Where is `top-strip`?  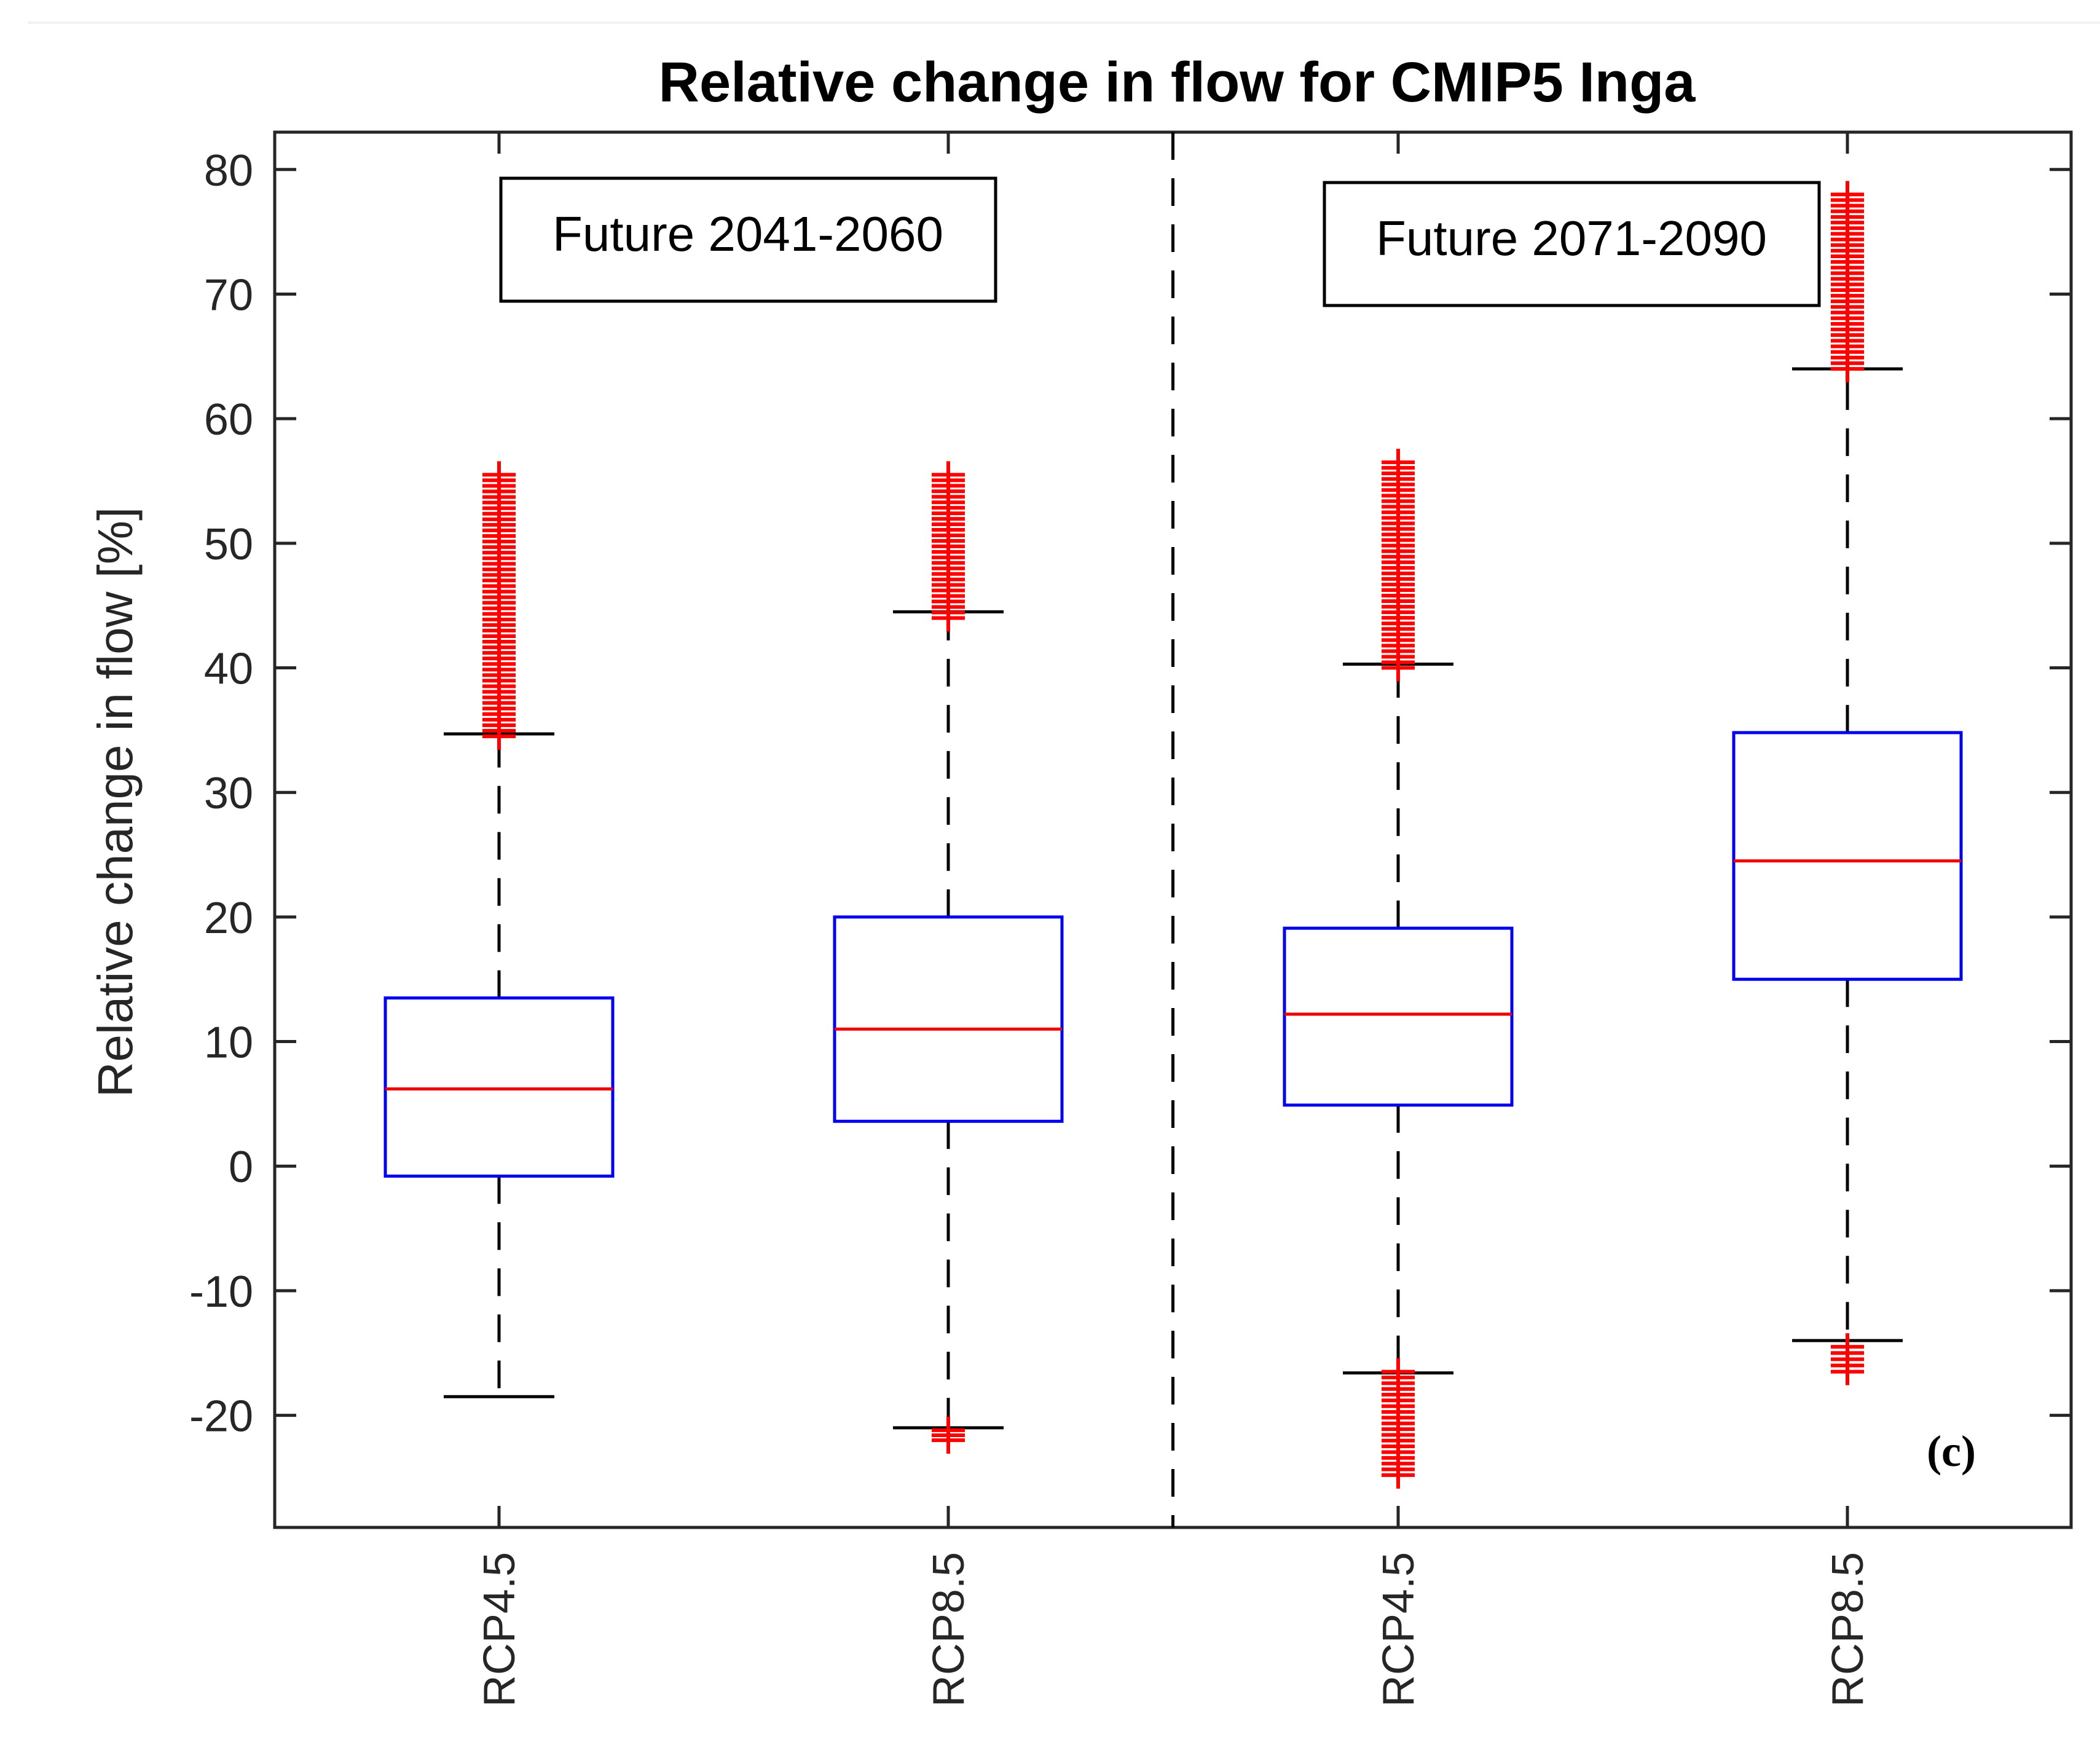
top-strip is located at coordinates (1064, 23).